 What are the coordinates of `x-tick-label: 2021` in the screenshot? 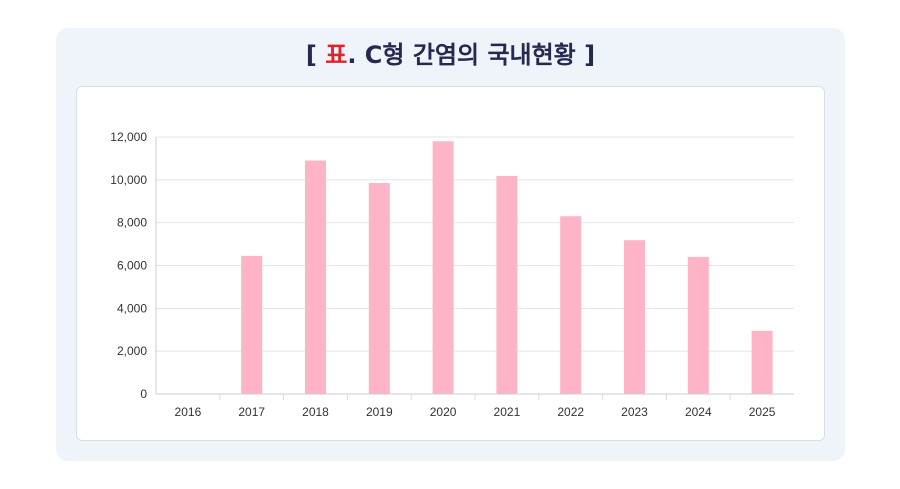 It's located at (507, 412).